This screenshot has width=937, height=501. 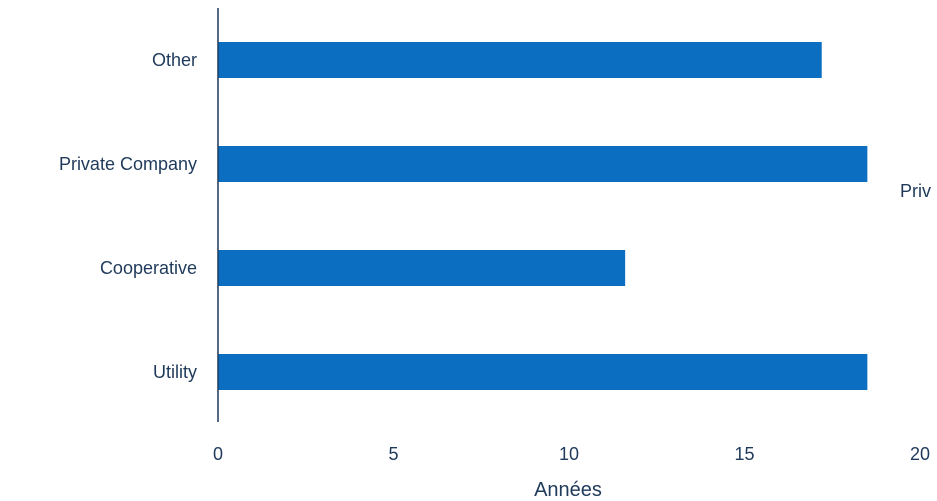 What do you see at coordinates (393, 454) in the screenshot?
I see `x-tick-label: 5` at bounding box center [393, 454].